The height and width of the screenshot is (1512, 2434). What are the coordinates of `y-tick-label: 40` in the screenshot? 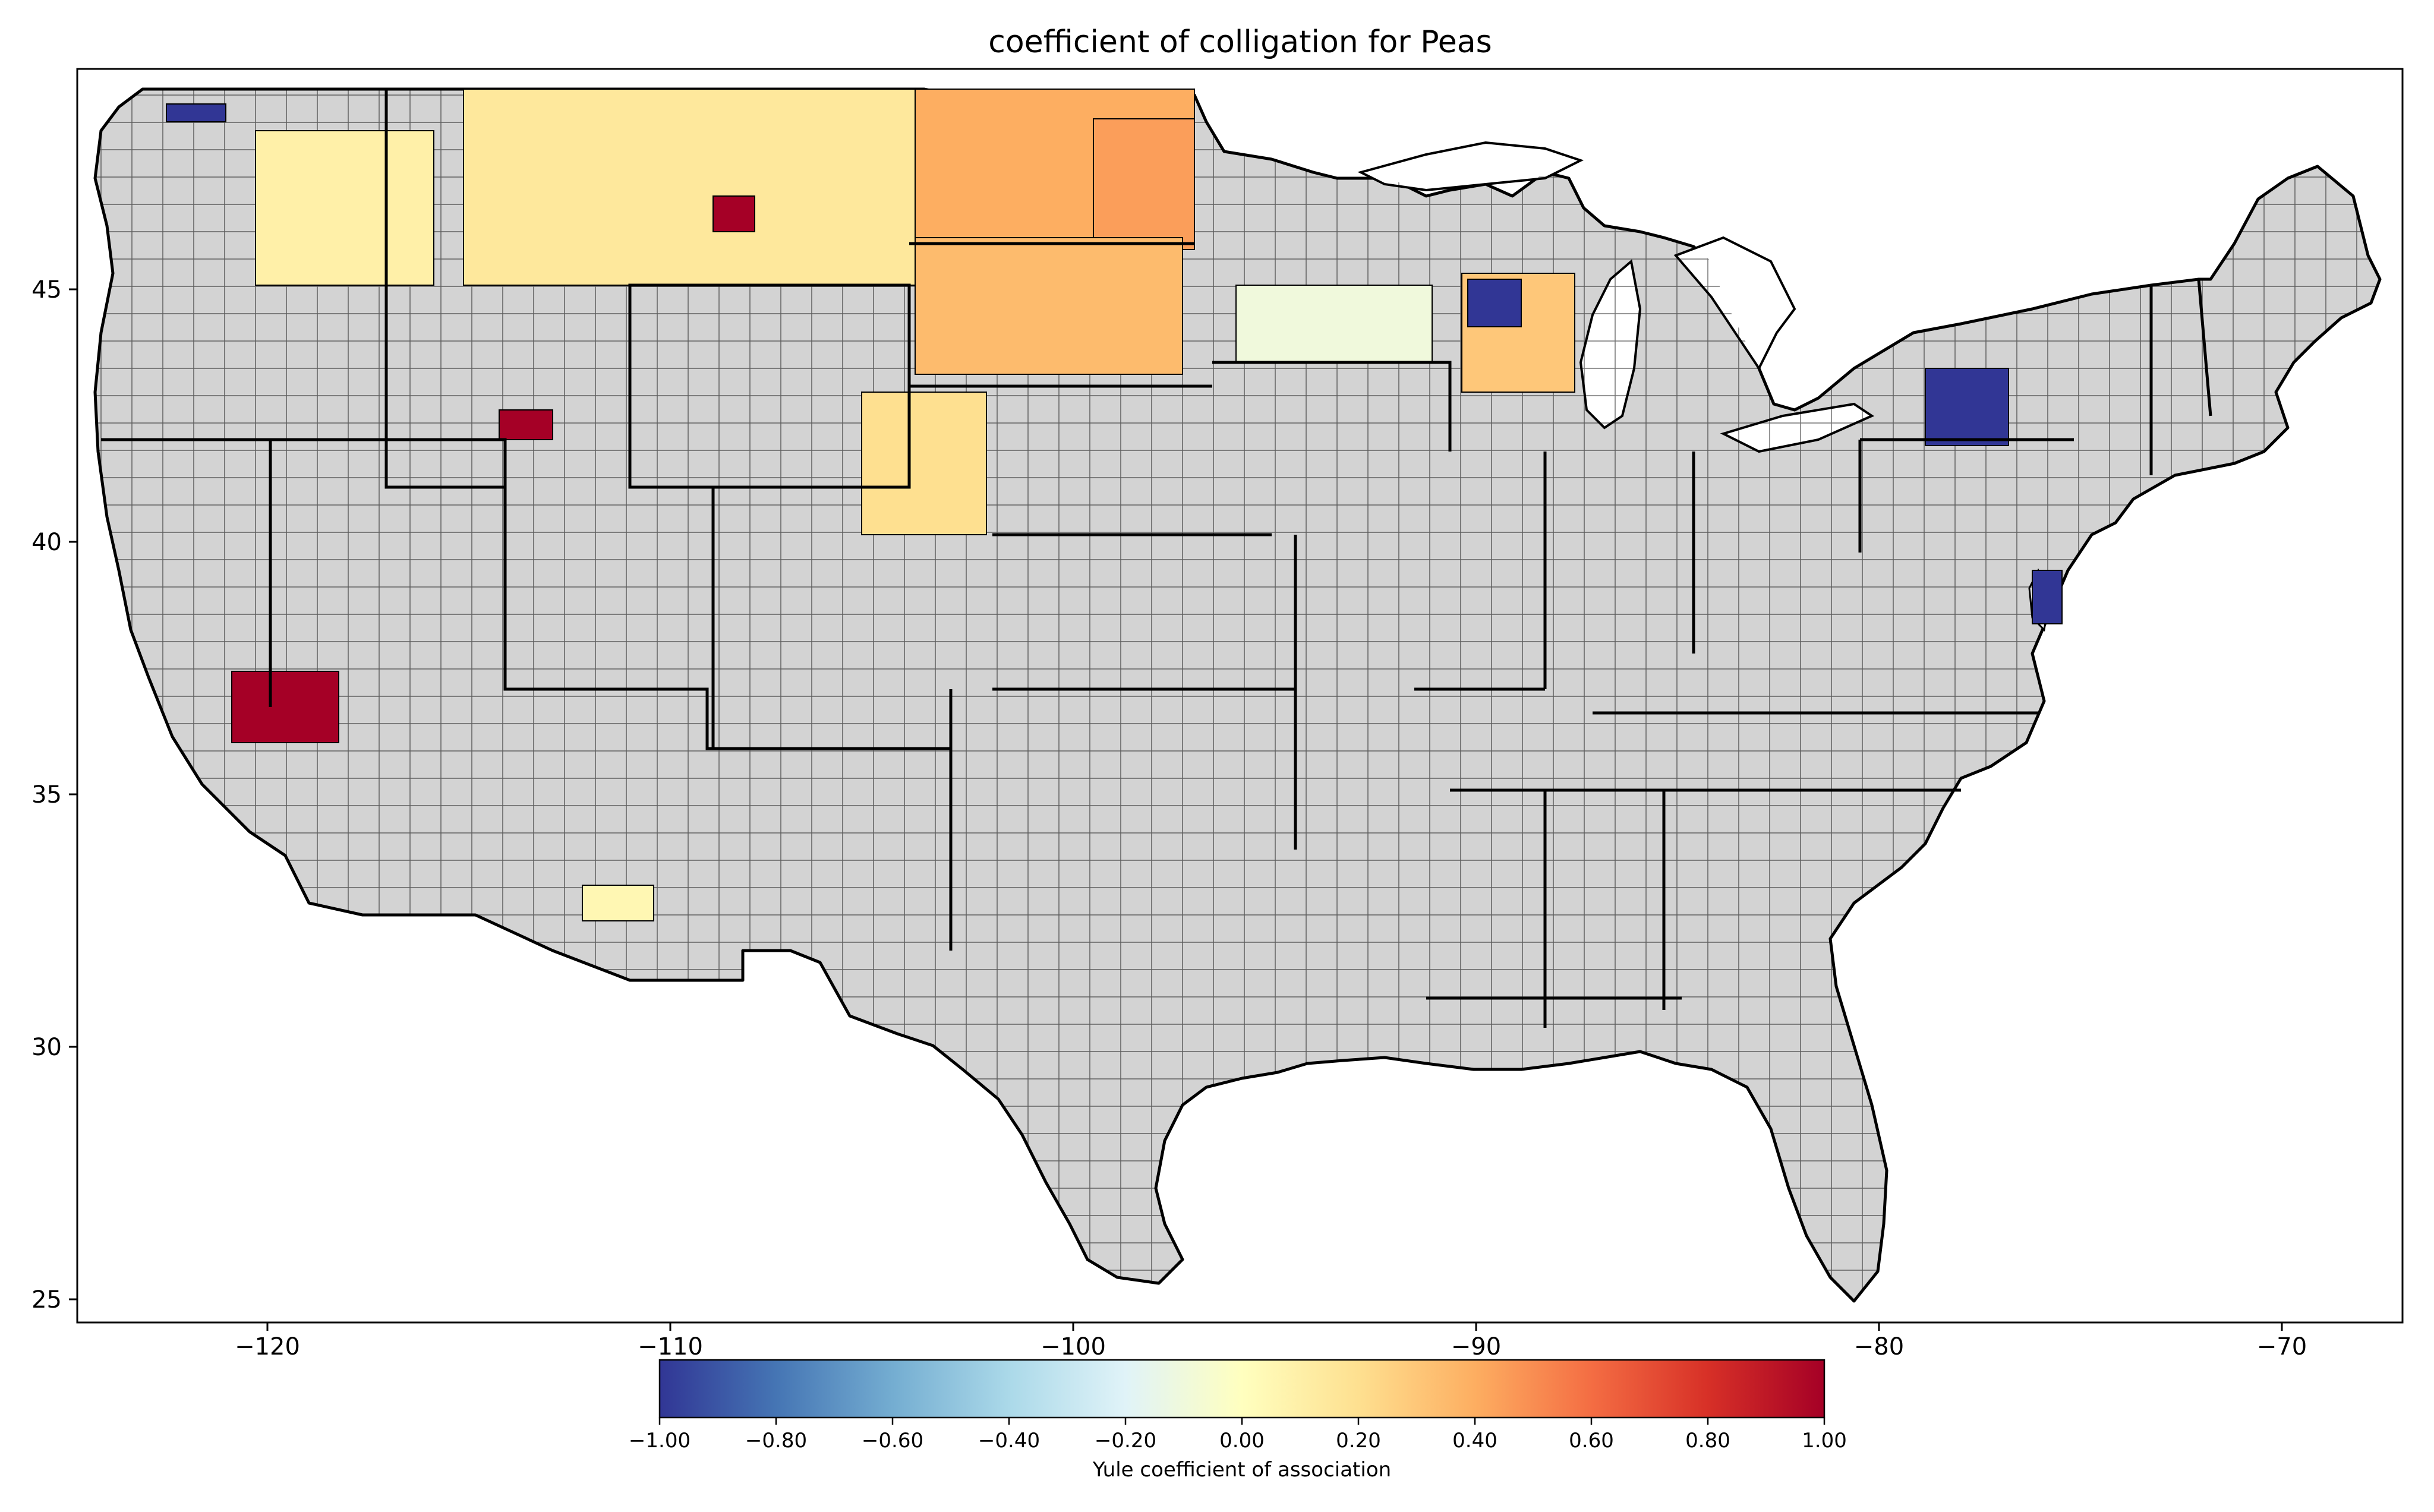 It's located at (46, 542).